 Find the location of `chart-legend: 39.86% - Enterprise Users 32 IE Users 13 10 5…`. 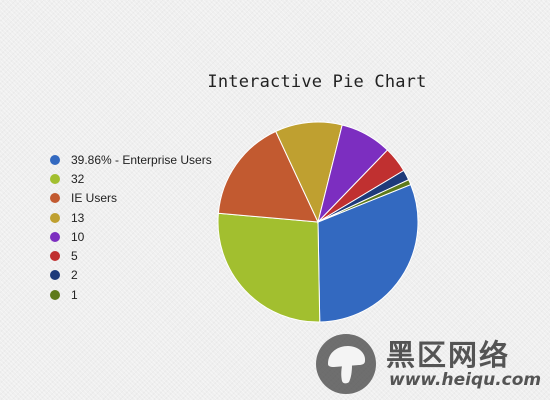

chart-legend: 39.86% - Enterprise Users 32 IE Users 13 10 5… is located at coordinates (131, 227).